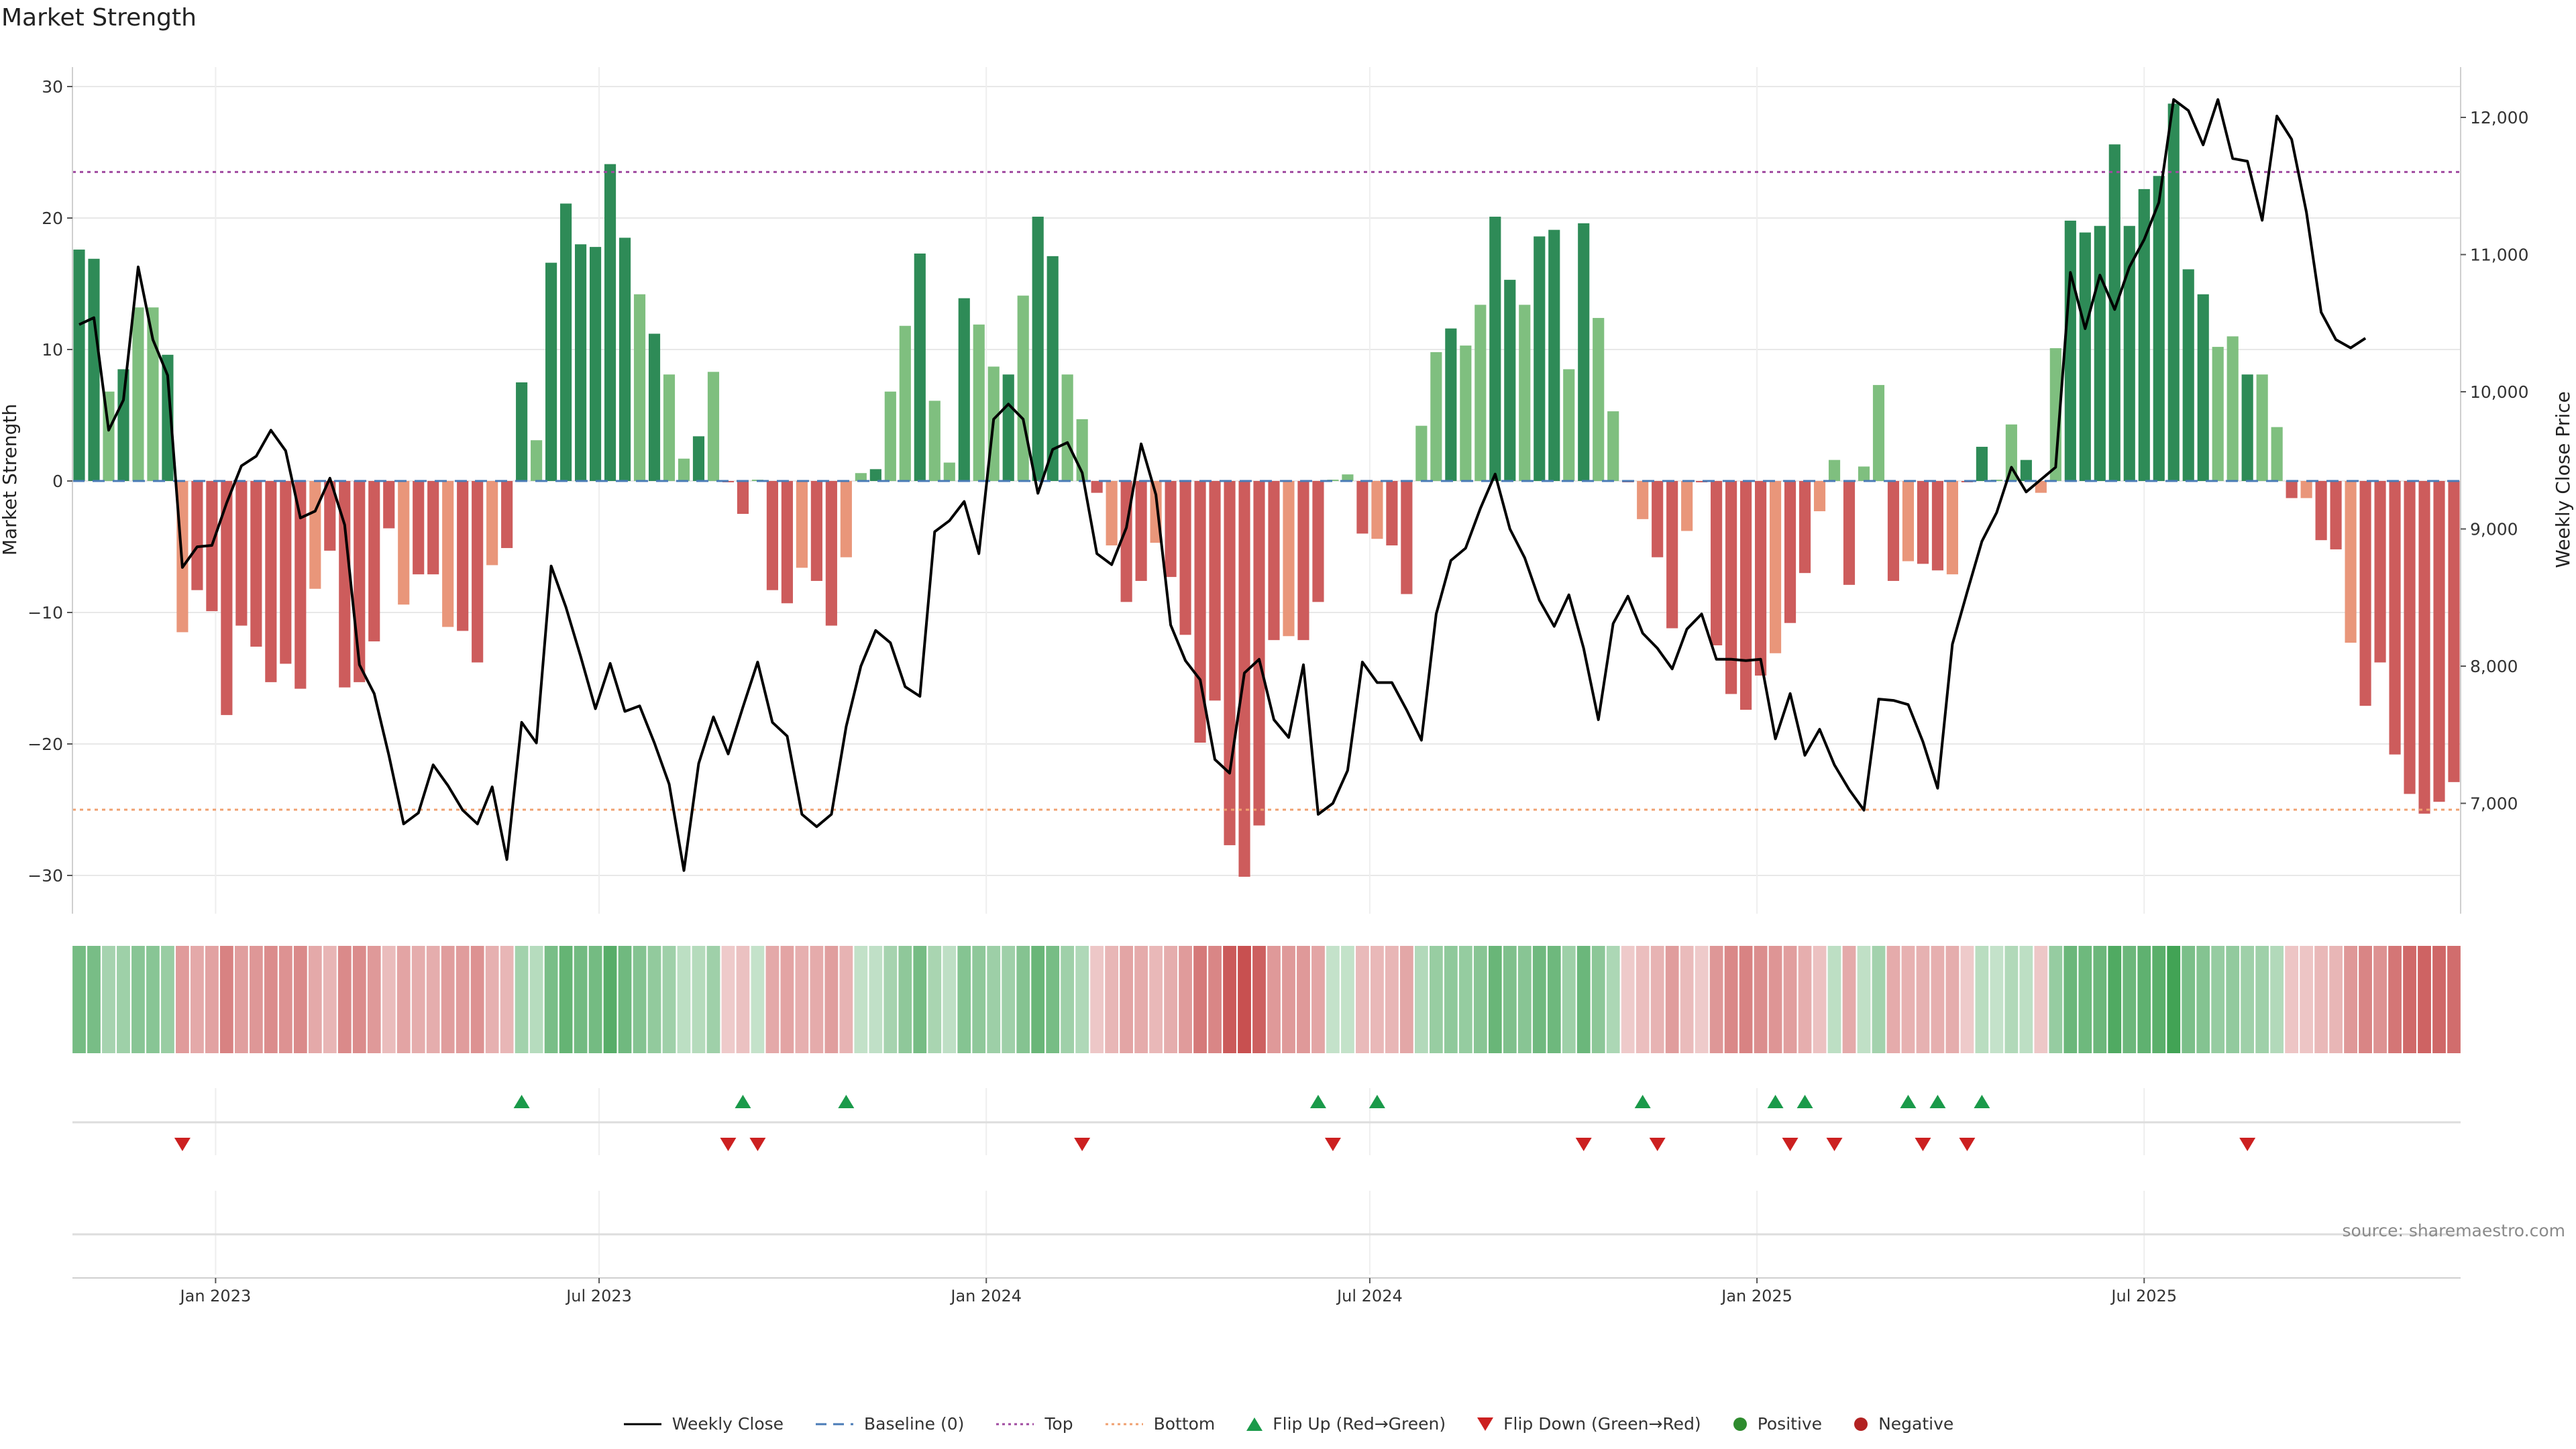 The width and height of the screenshot is (2576, 1449). What do you see at coordinates (1124, 1424) in the screenshot?
I see `dotted-line-swatch-icon` at bounding box center [1124, 1424].